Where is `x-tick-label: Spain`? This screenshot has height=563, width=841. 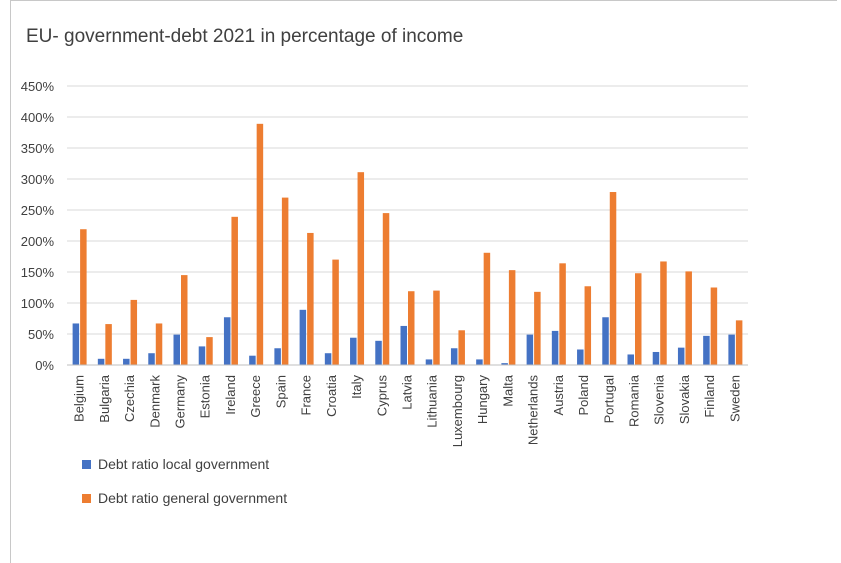 x-tick-label: Spain is located at coordinates (280, 391).